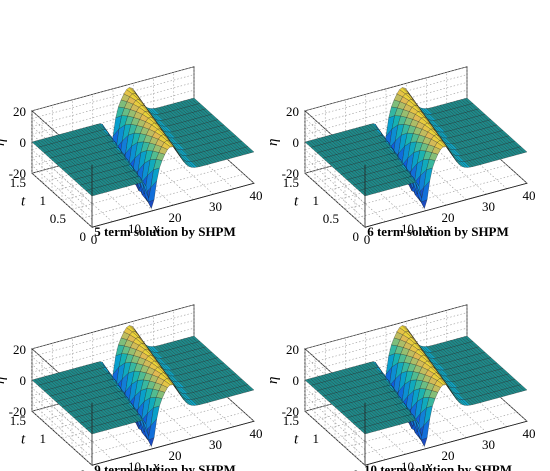 This screenshot has width=550, height=471. Describe the element at coordinates (438, 231) in the screenshot. I see `panel-caption: 6 term solution by SHPM` at that location.